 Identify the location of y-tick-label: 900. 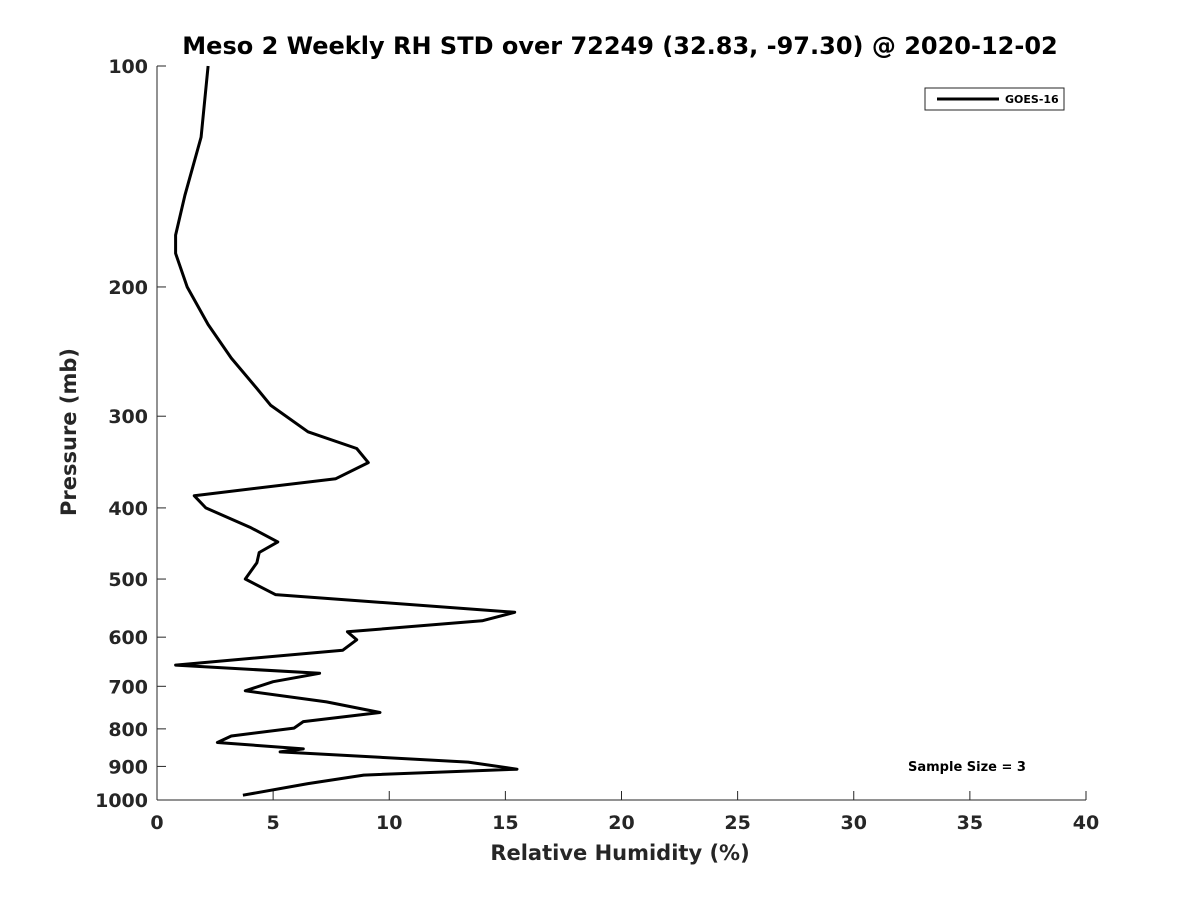
(128, 767).